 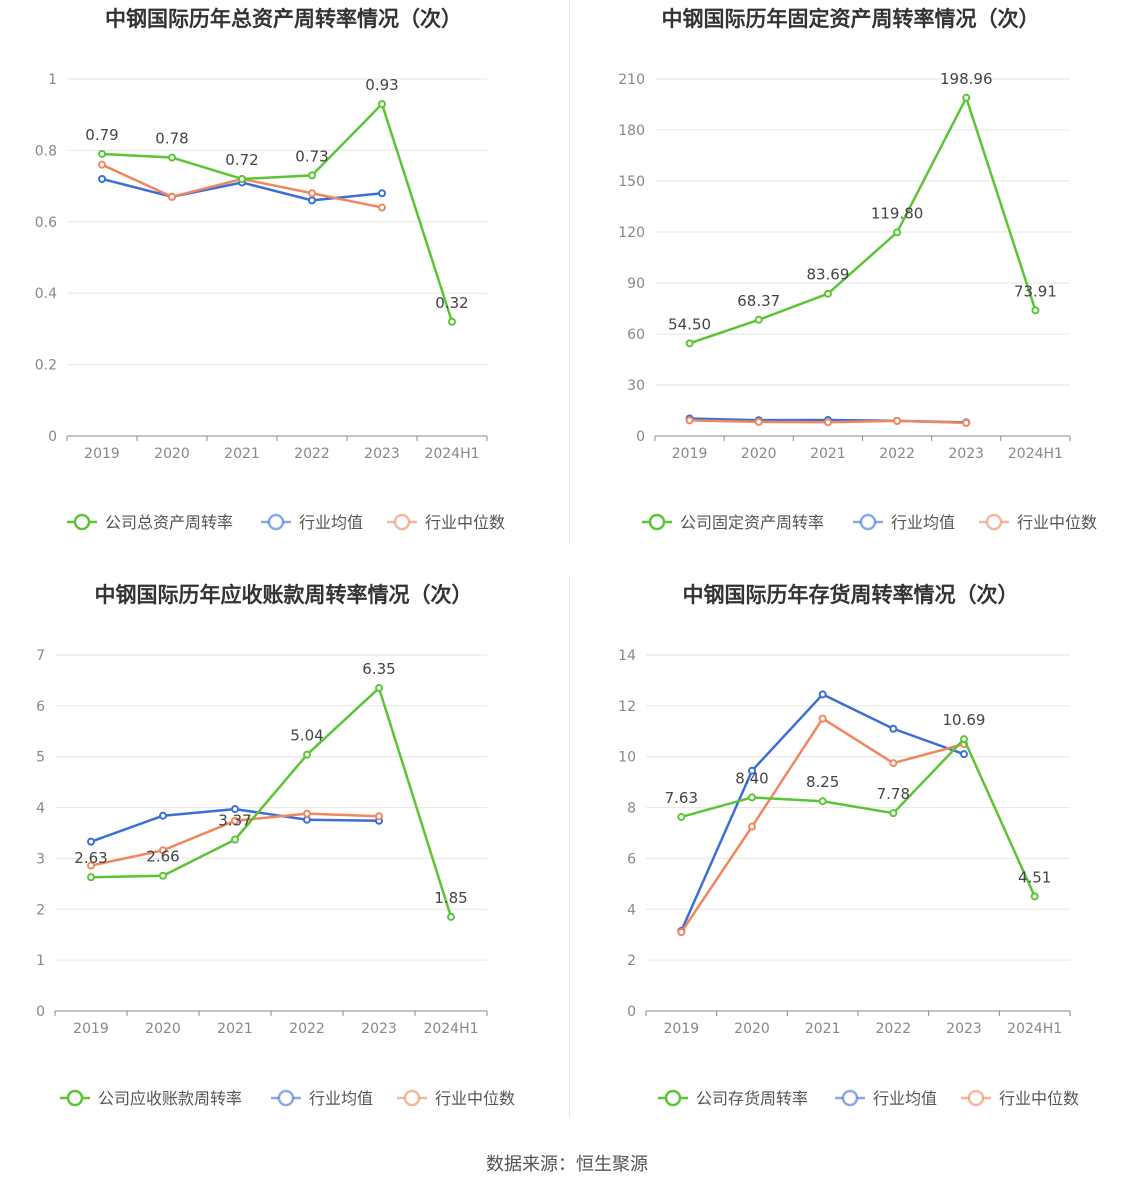 What do you see at coordinates (1034, 877) in the screenshot?
I see `data-label: 4.51` at bounding box center [1034, 877].